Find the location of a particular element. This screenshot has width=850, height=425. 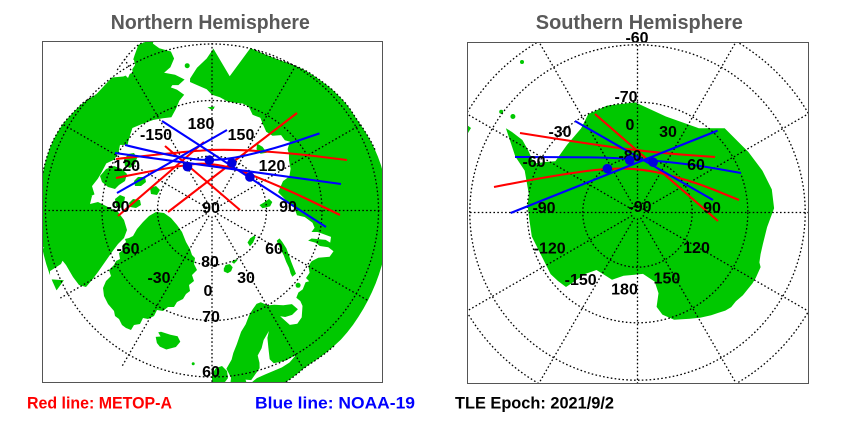

svg-text: Red line: METOP-A is located at coordinates (99, 403).